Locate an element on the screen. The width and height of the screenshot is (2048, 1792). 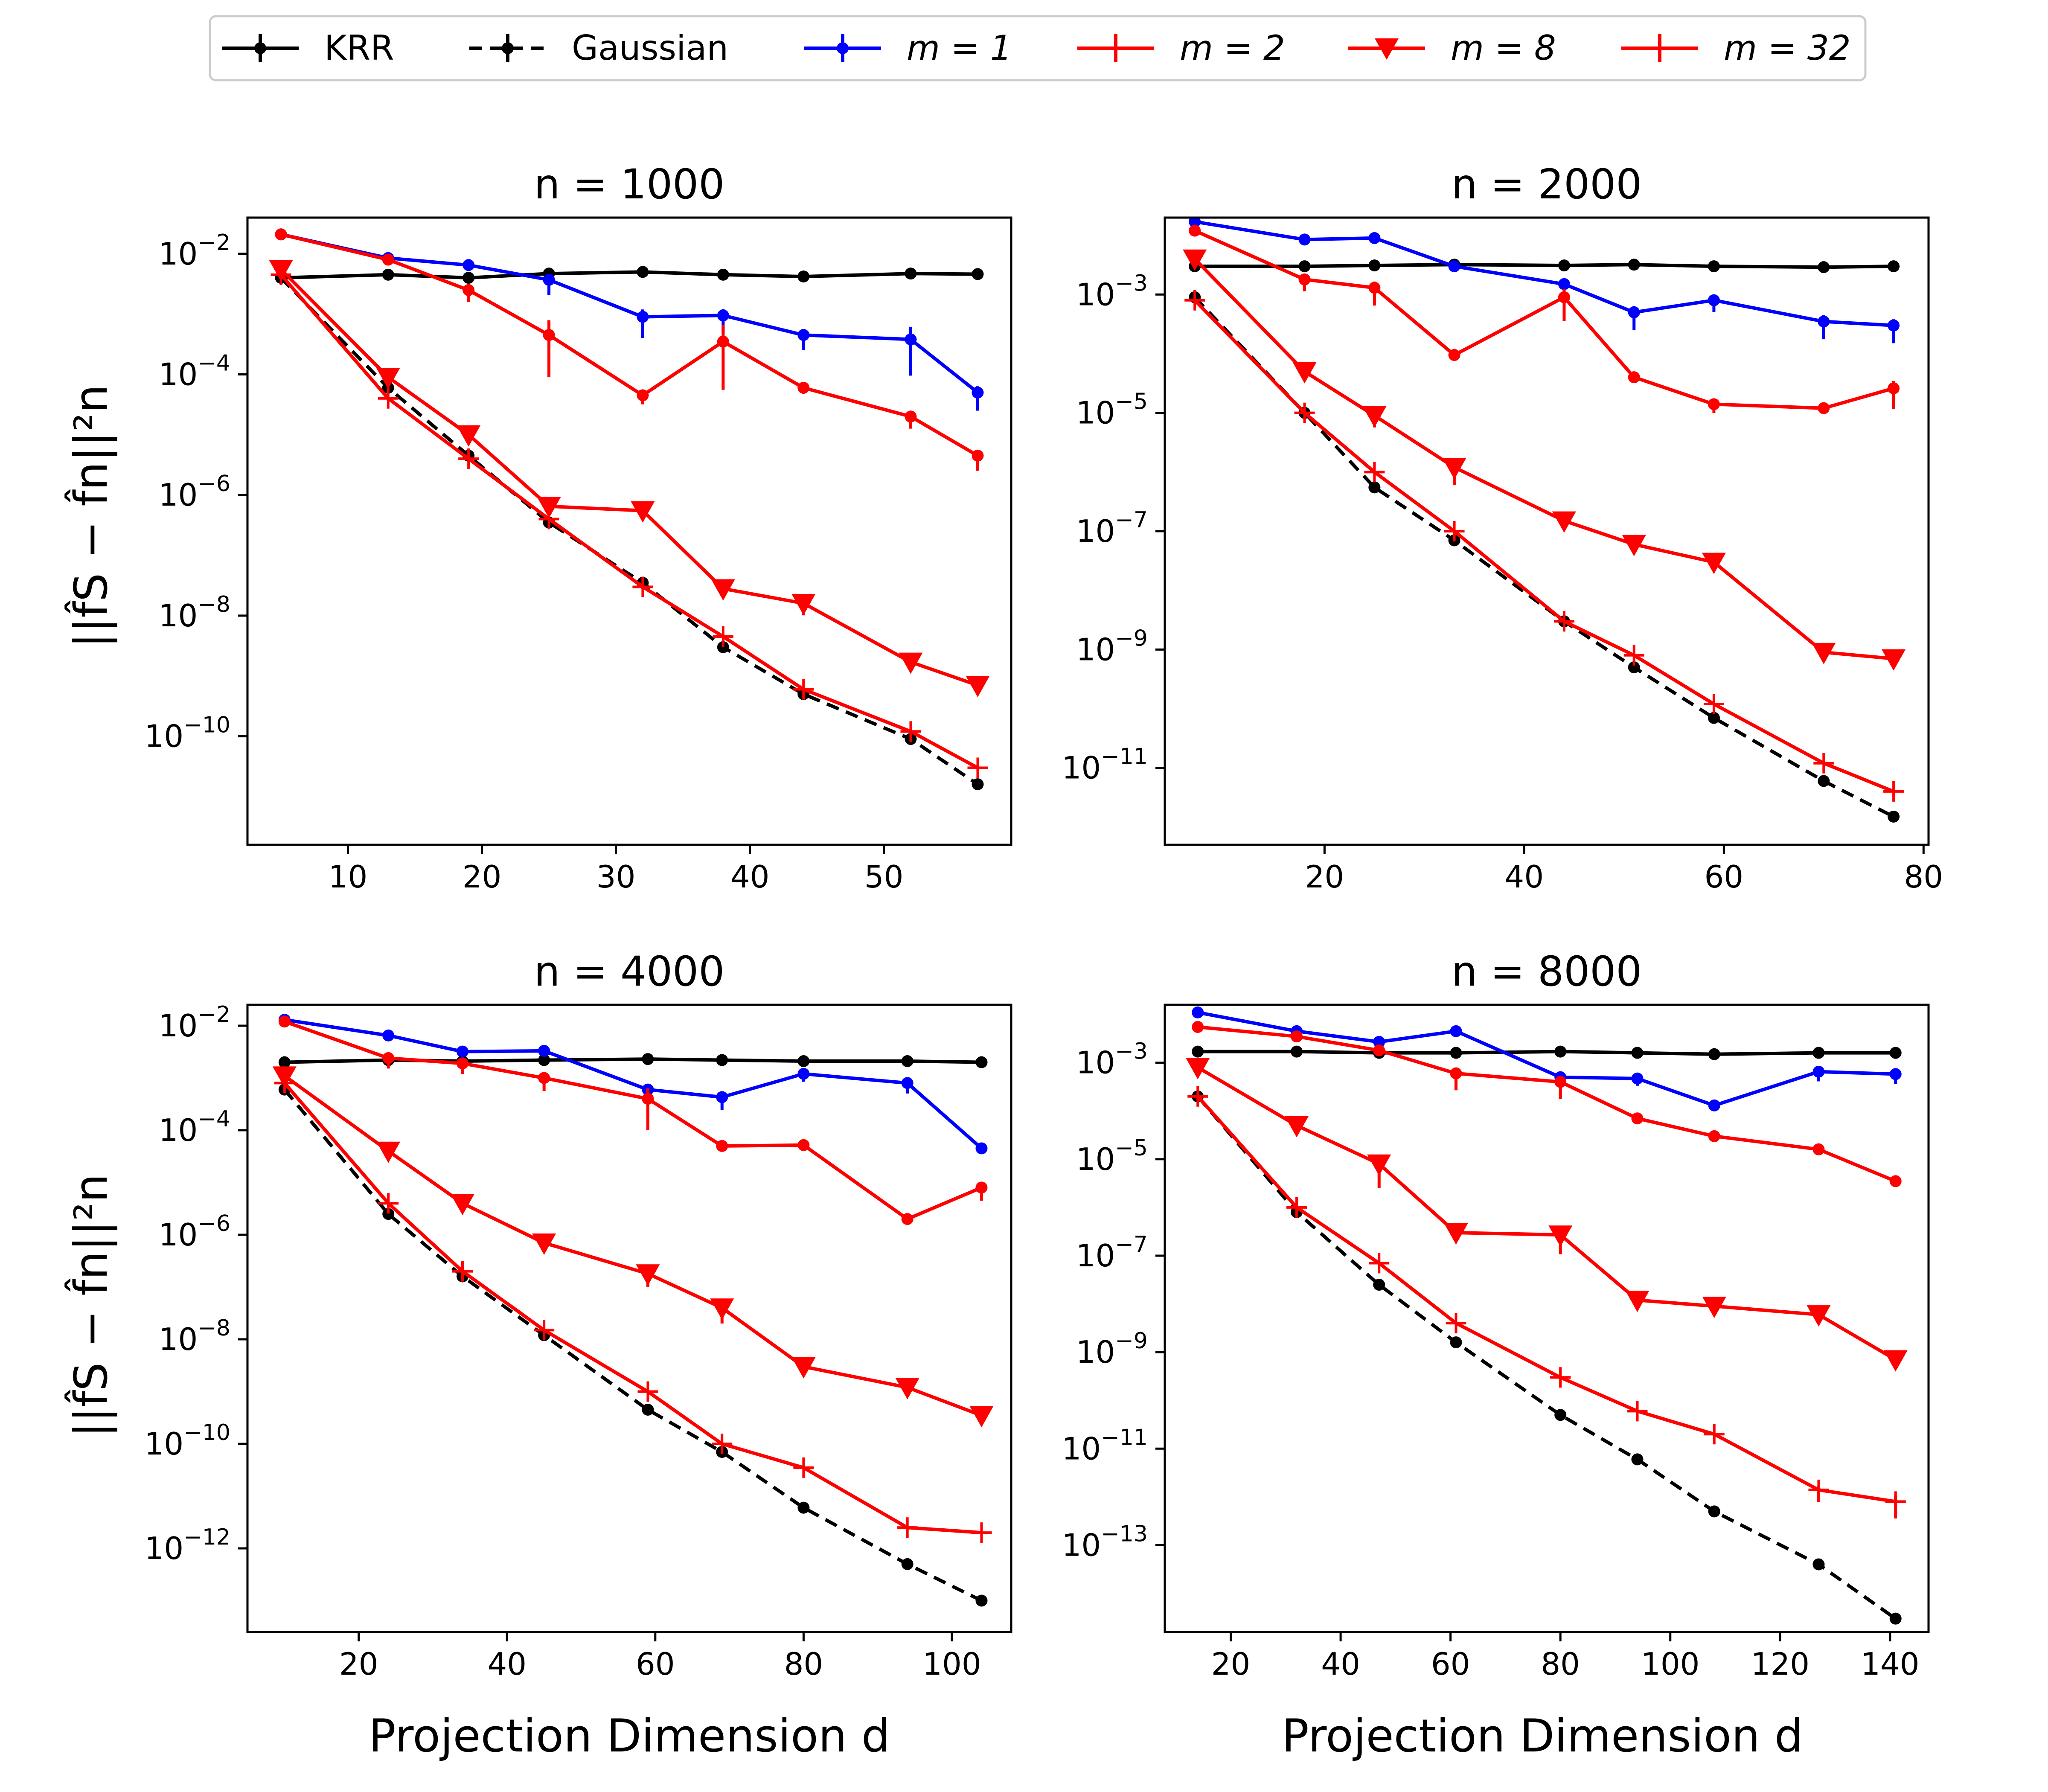
x-tick-label: 120 is located at coordinates (1780, 1664).